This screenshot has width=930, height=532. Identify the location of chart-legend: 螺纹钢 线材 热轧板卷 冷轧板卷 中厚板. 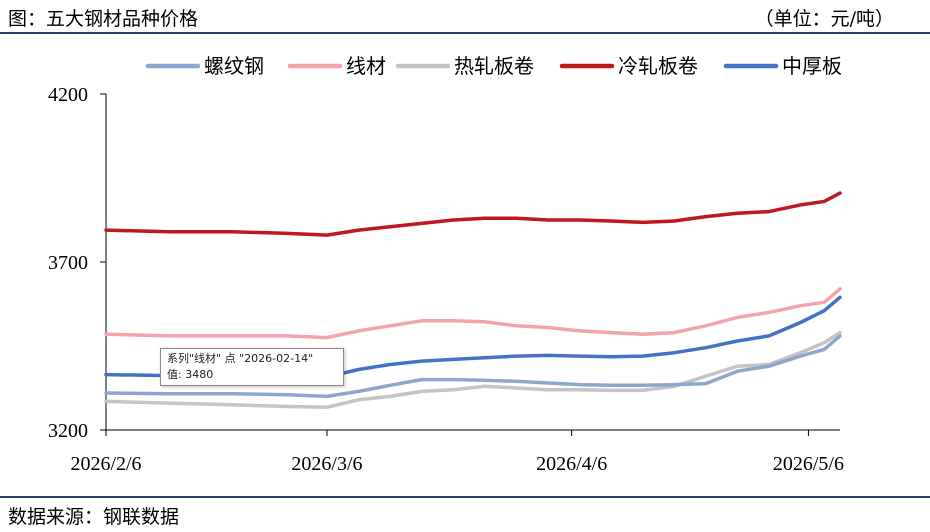
(493, 66).